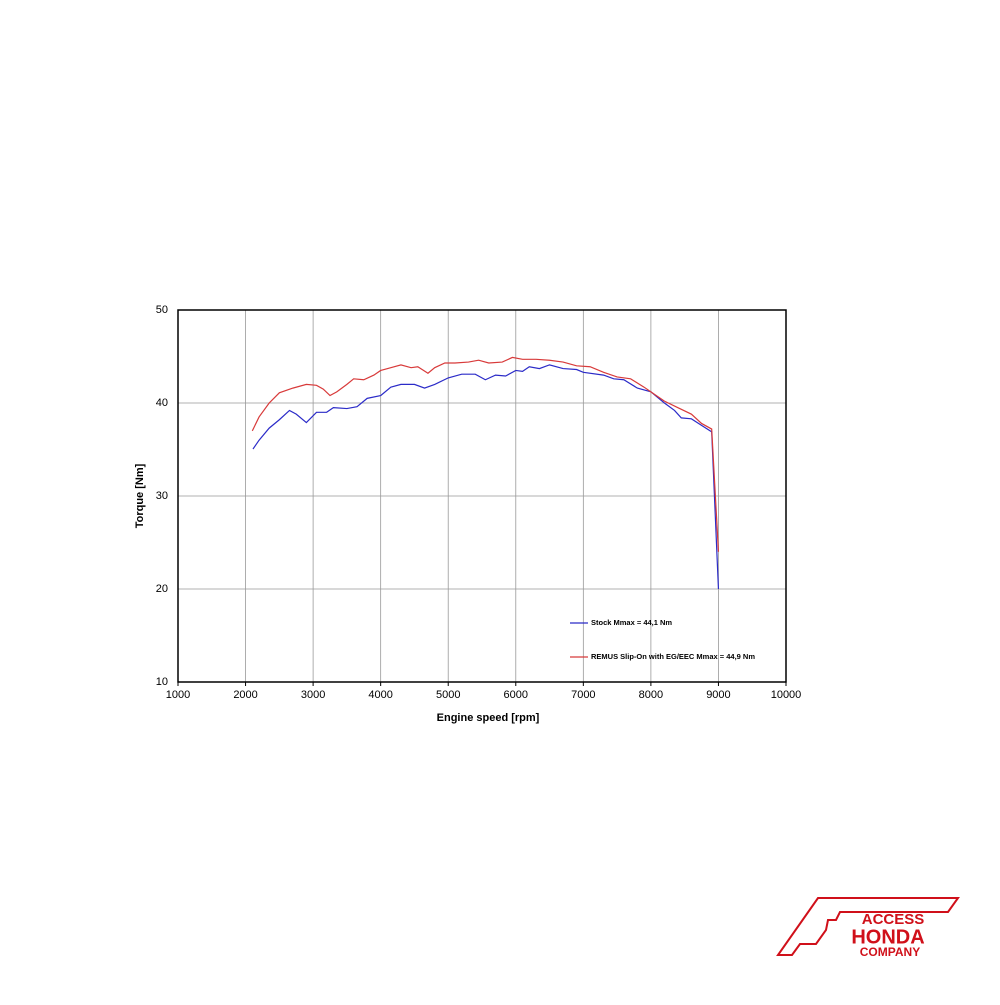 Image resolution: width=1000 pixels, height=1005 pixels. What do you see at coordinates (893, 919) in the screenshot?
I see `logo-text: ACCESS` at bounding box center [893, 919].